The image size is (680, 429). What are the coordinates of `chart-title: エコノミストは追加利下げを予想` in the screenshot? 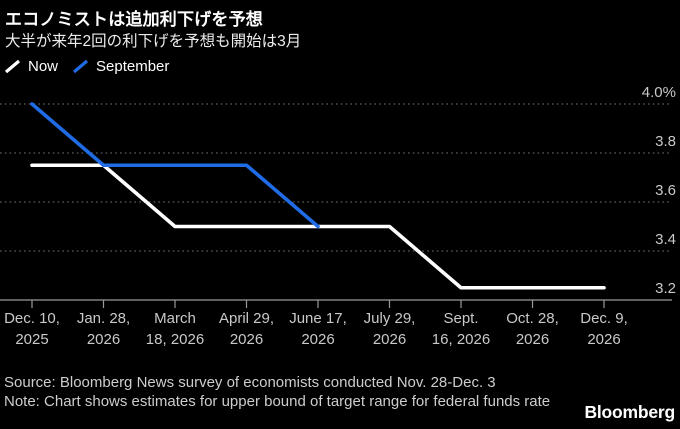 It's located at (134, 19).